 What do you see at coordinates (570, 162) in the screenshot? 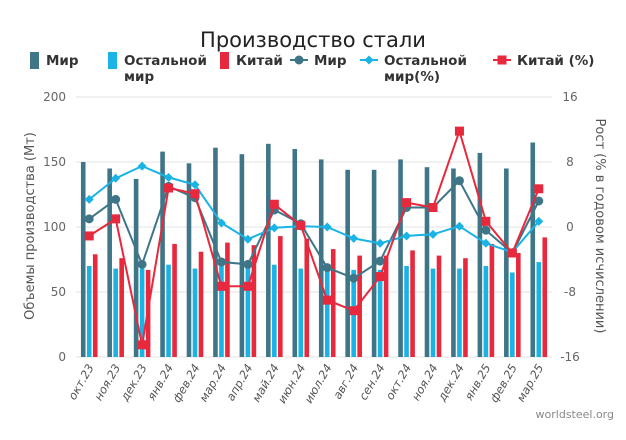
I see `y-tick-right: 8` at bounding box center [570, 162].